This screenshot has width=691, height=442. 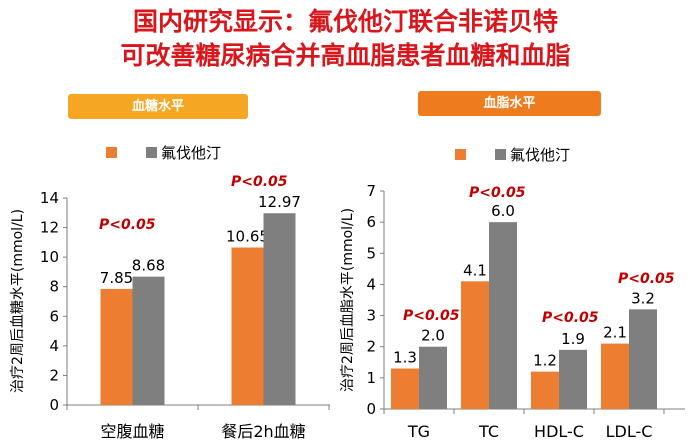 What do you see at coordinates (49, 198) in the screenshot?
I see `chart1-y-tick-label: 14` at bounding box center [49, 198].